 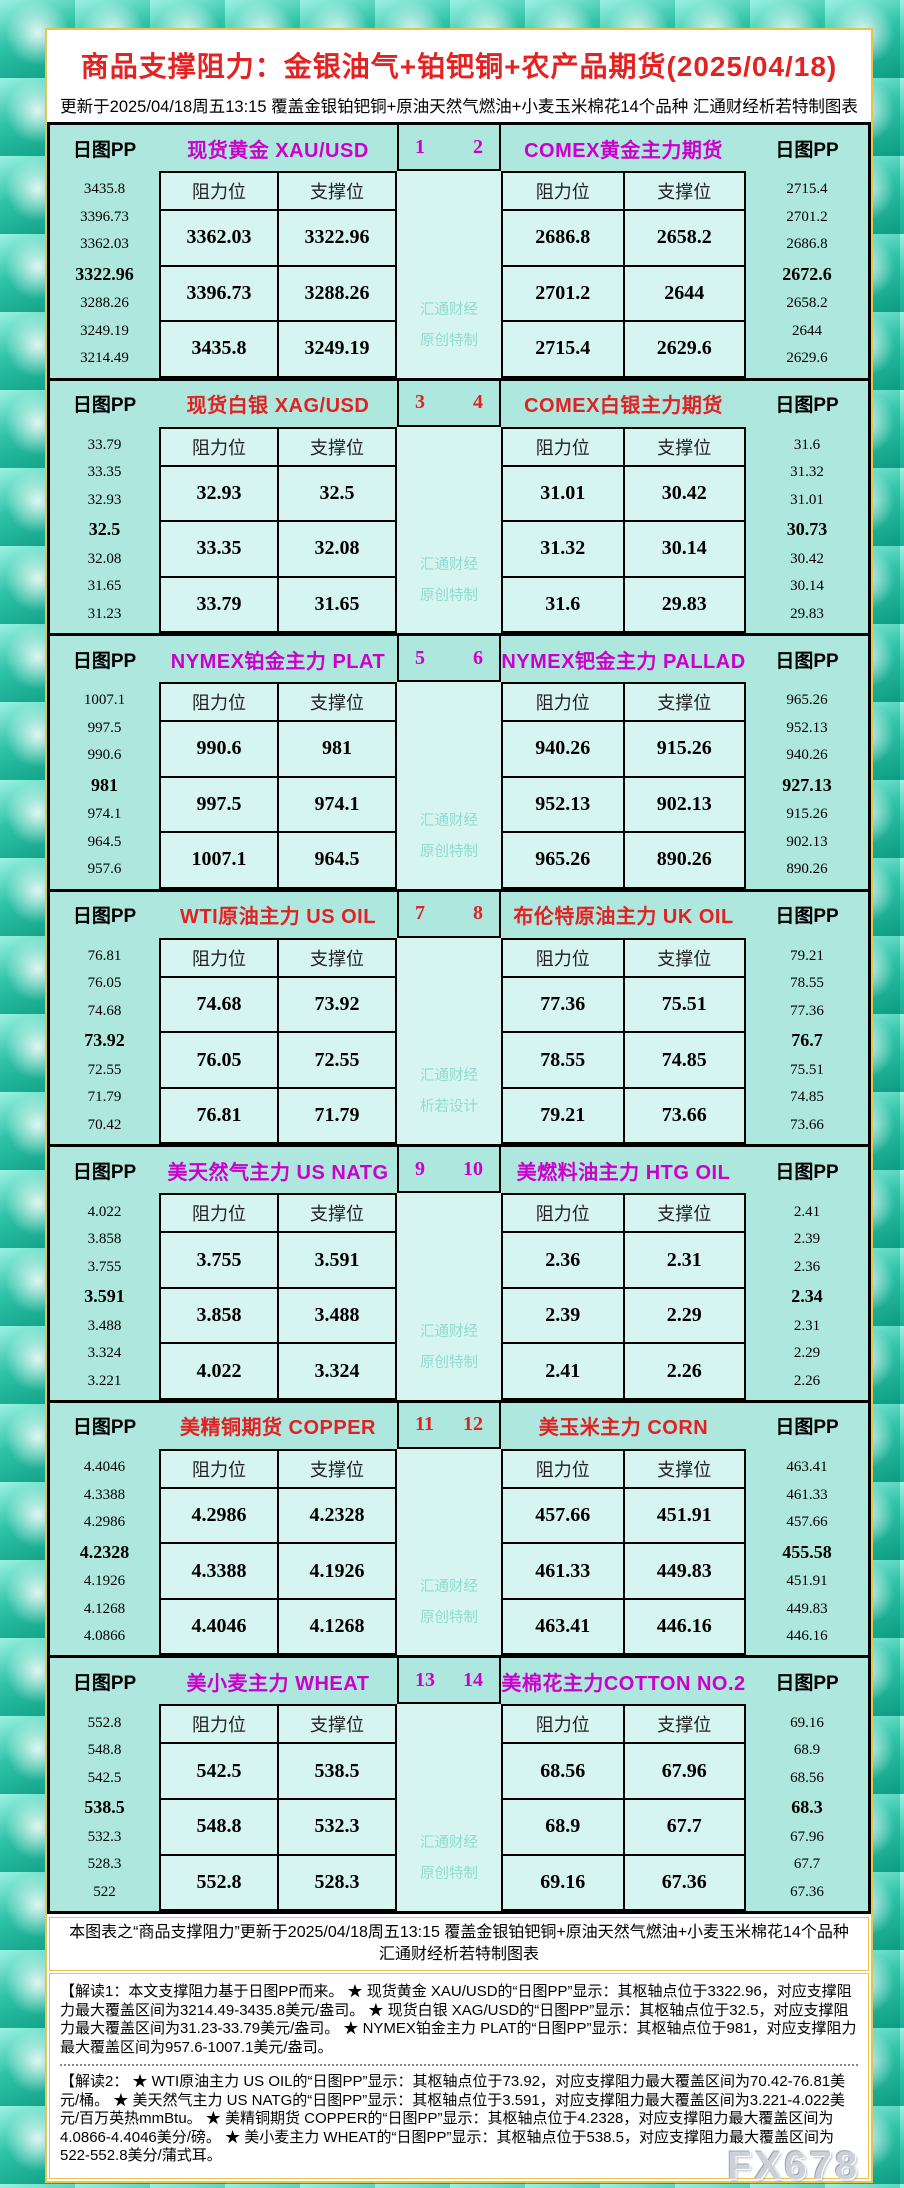 I want to click on pp-pivot-value: 981, so click(x=104, y=784).